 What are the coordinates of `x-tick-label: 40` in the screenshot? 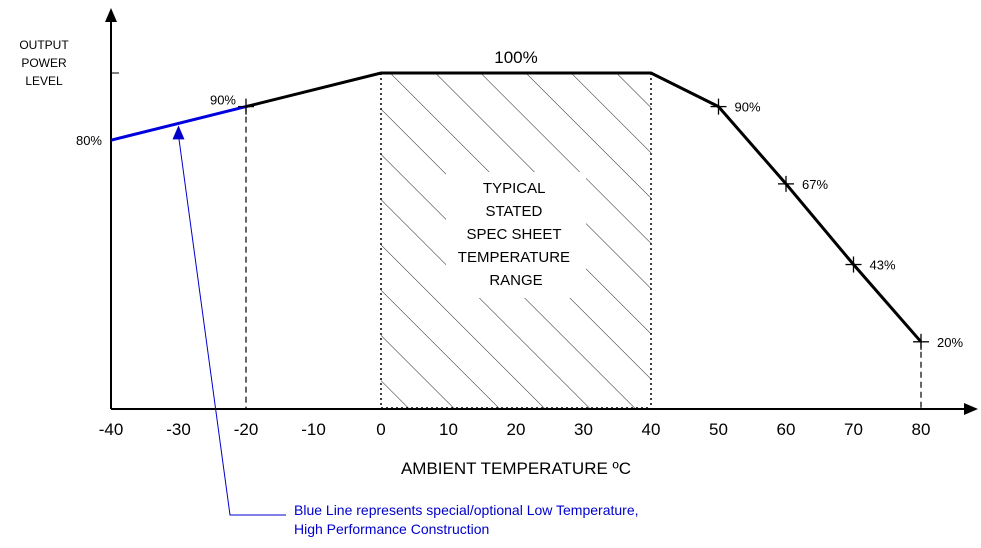 It's located at (651, 429).